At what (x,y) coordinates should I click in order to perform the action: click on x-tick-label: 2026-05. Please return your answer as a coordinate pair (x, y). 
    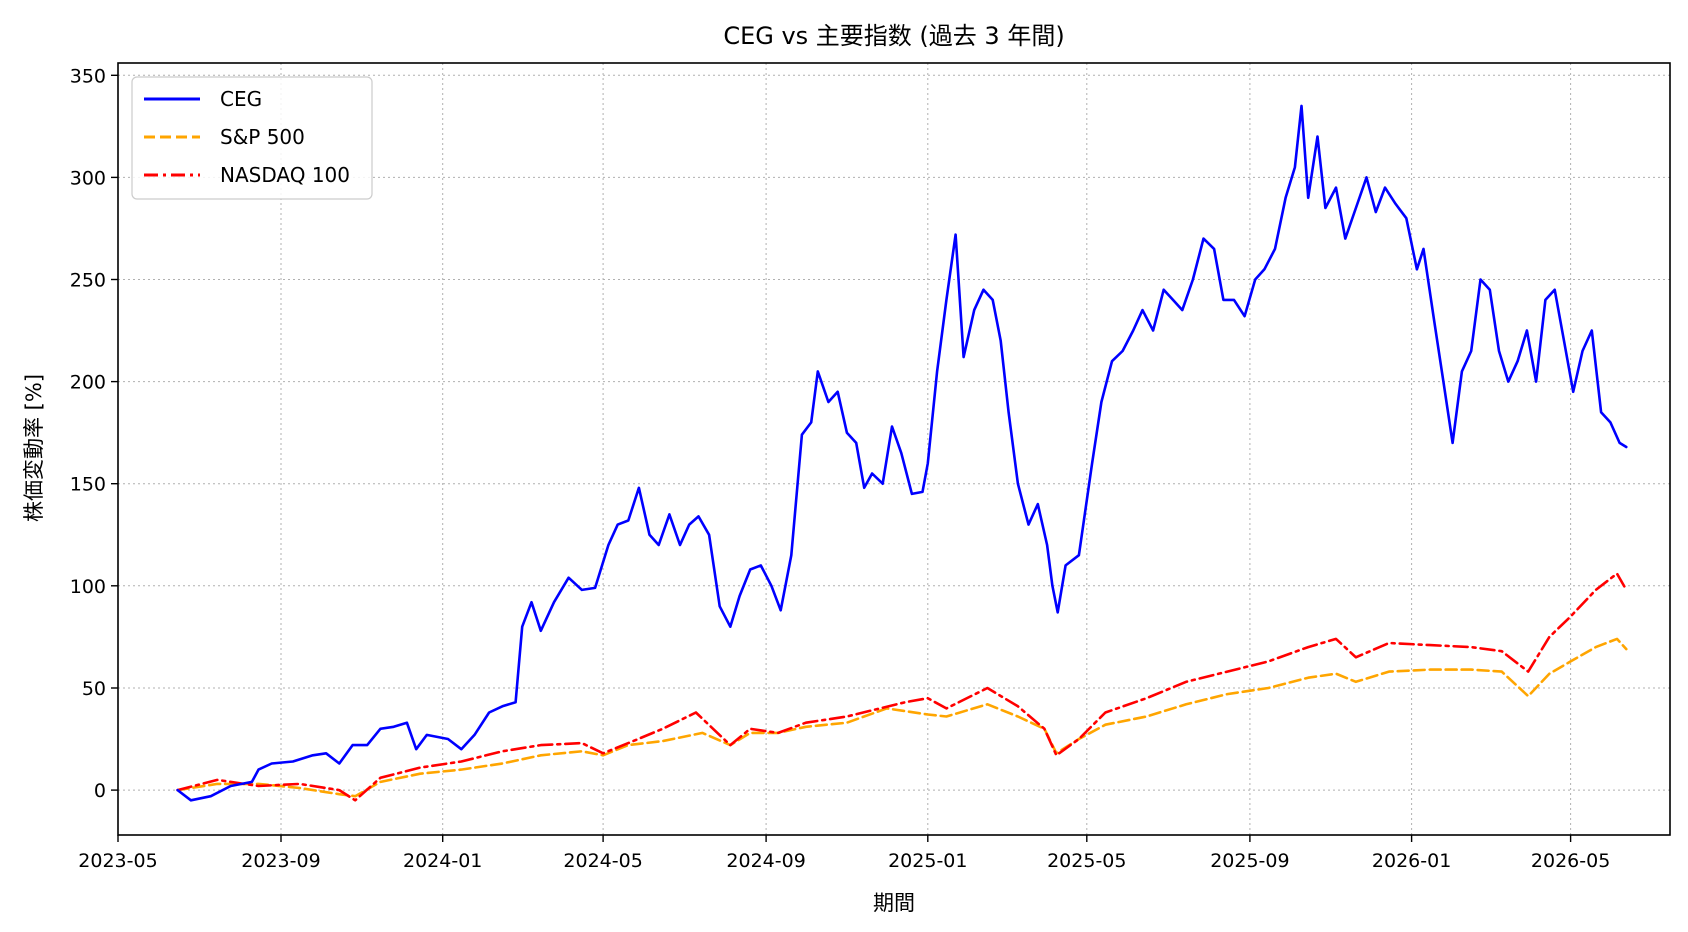
    Looking at the image, I should click on (1570, 861).